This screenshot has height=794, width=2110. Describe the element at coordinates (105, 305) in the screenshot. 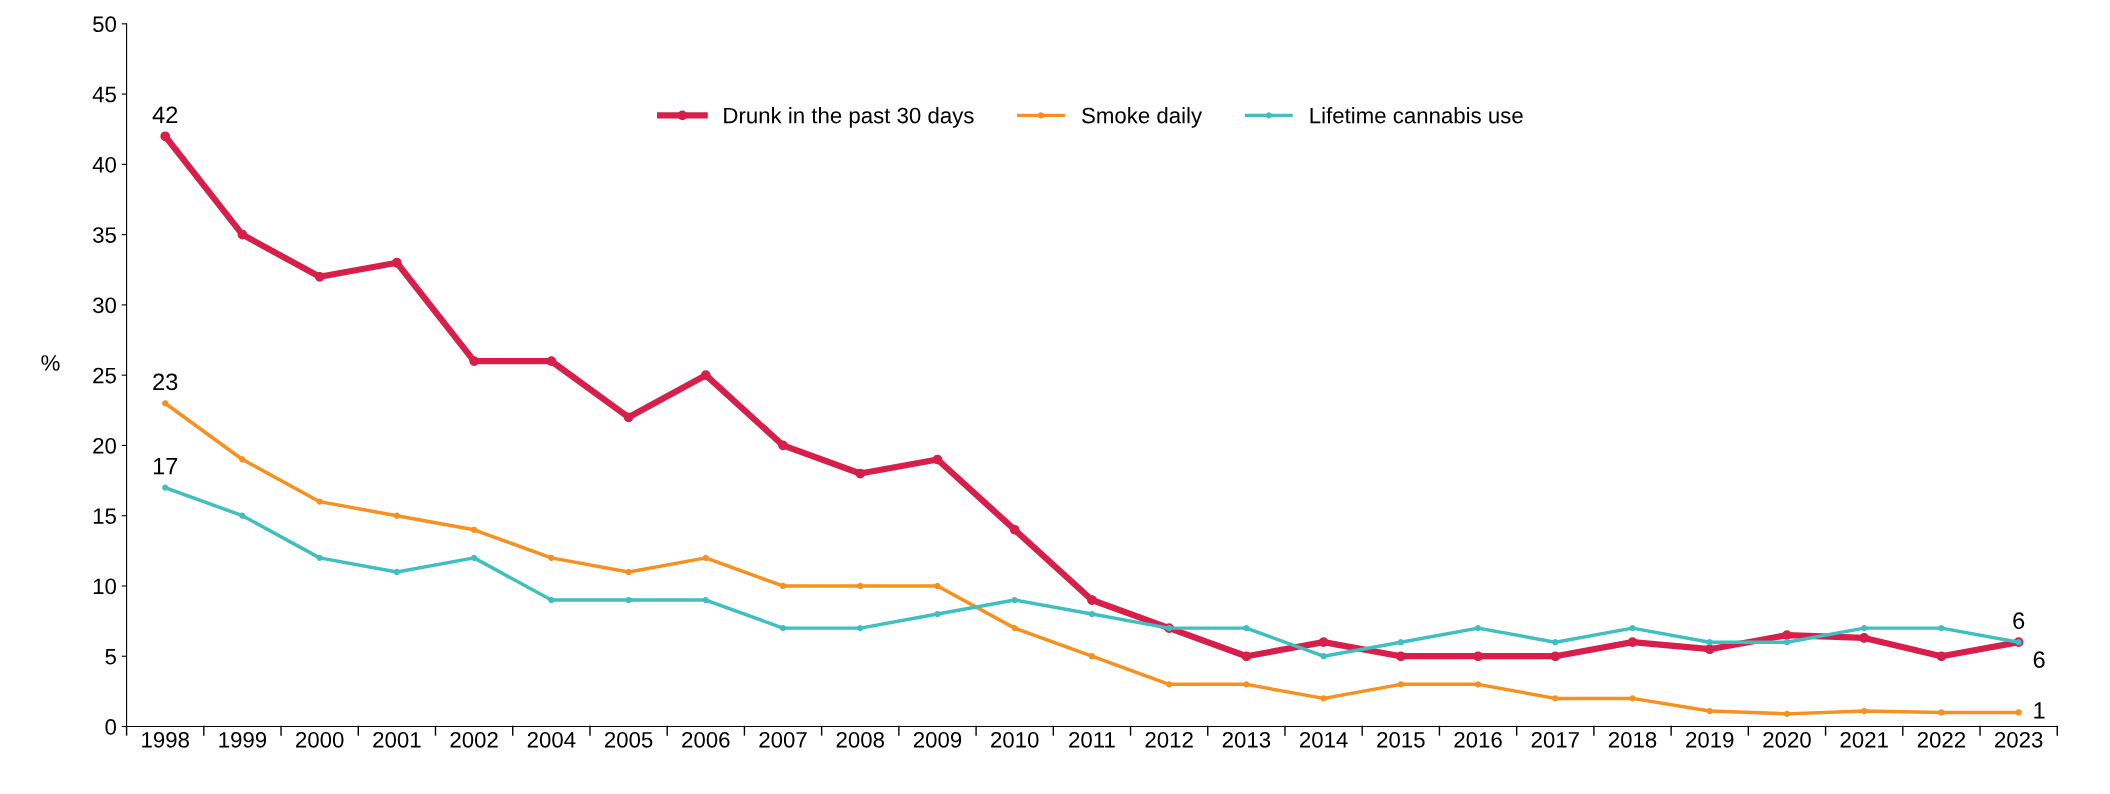

I see `y-tick-label: 30` at that location.